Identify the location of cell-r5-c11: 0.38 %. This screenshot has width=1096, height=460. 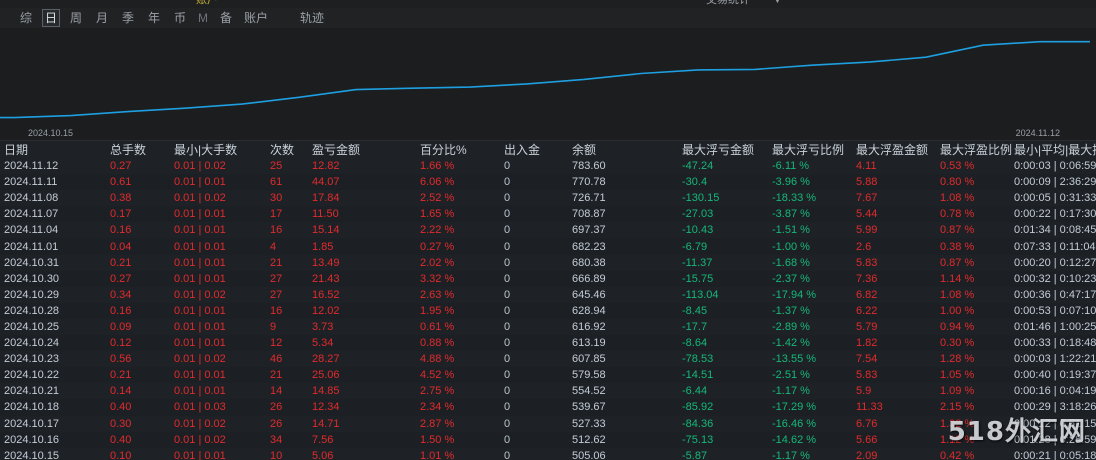
(957, 246).